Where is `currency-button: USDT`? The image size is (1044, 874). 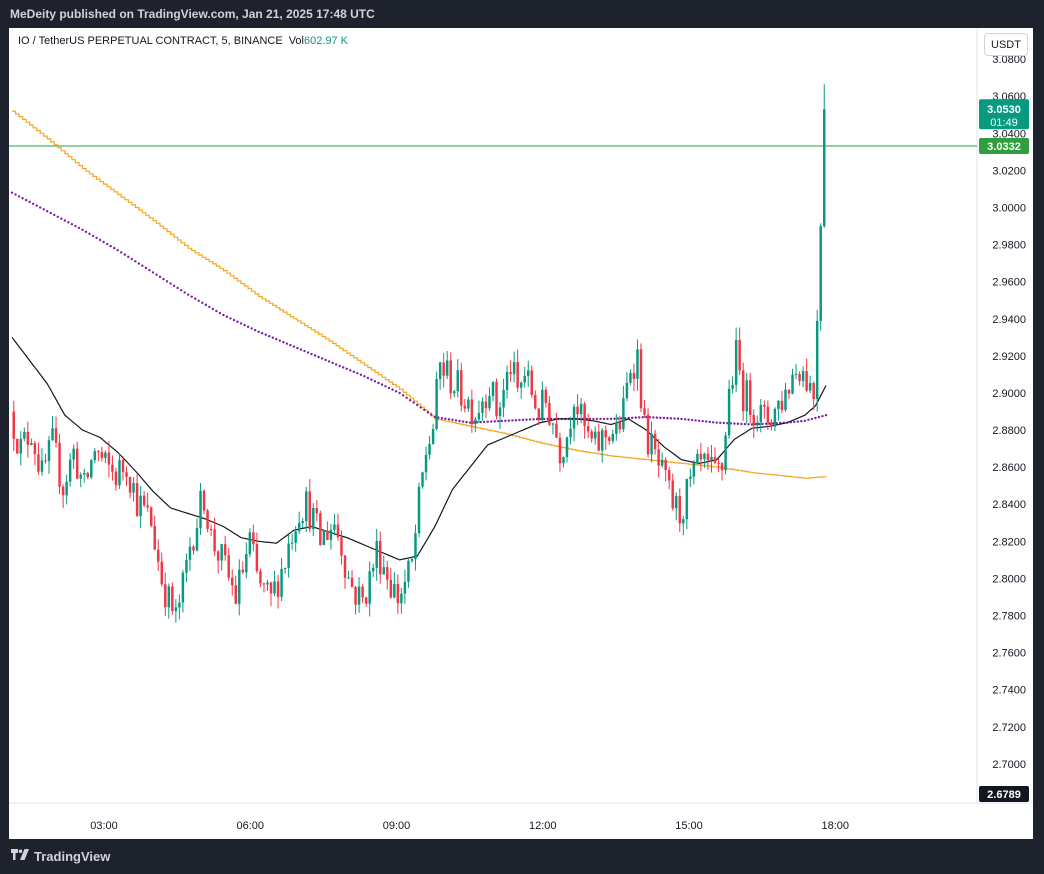
currency-button: USDT is located at coordinates (1006, 44).